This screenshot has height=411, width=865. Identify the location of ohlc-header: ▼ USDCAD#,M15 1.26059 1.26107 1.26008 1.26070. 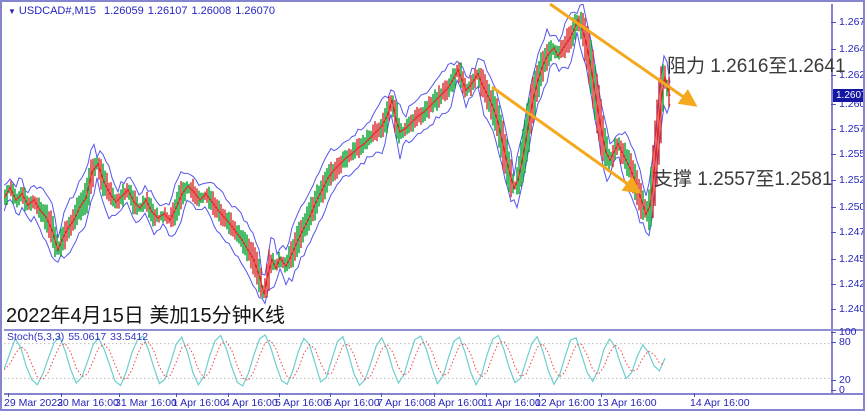
(143, 11).